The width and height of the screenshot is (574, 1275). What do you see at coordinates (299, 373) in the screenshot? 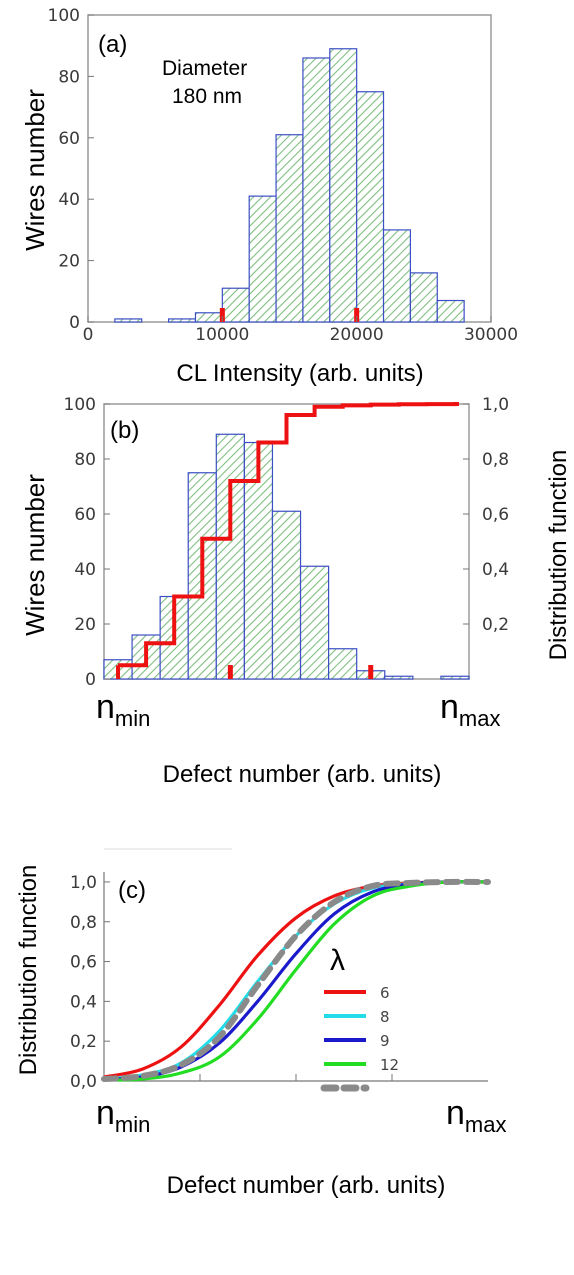
I see `panel-a-xlabel: CL Intensity (arb. units)` at bounding box center [299, 373].